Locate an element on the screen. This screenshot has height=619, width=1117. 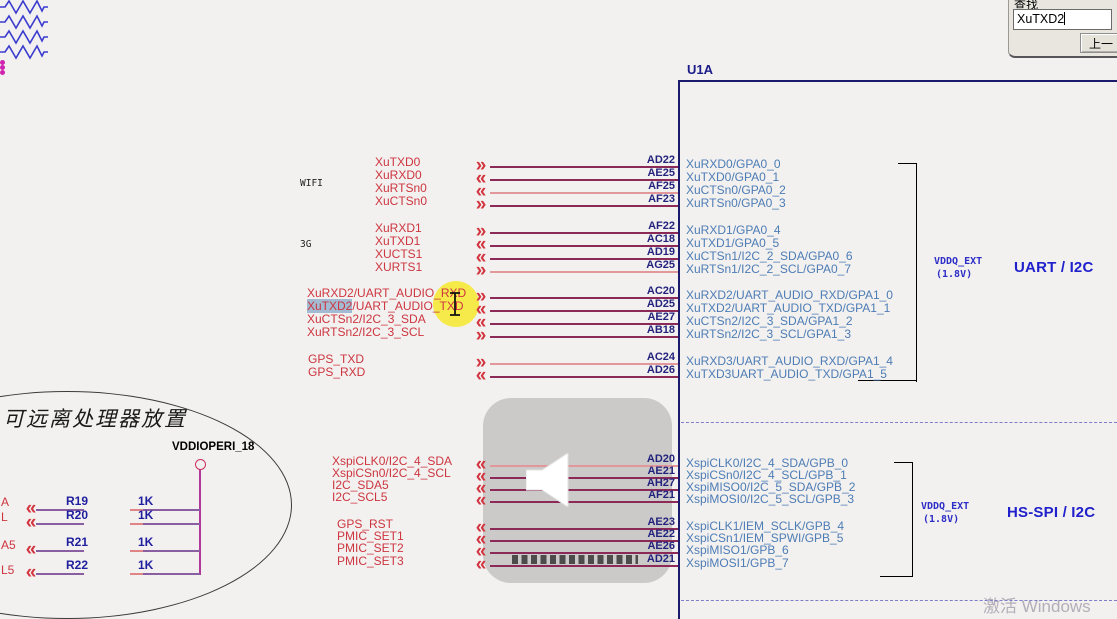
net-label: XuTXD0 is located at coordinates (398, 162).